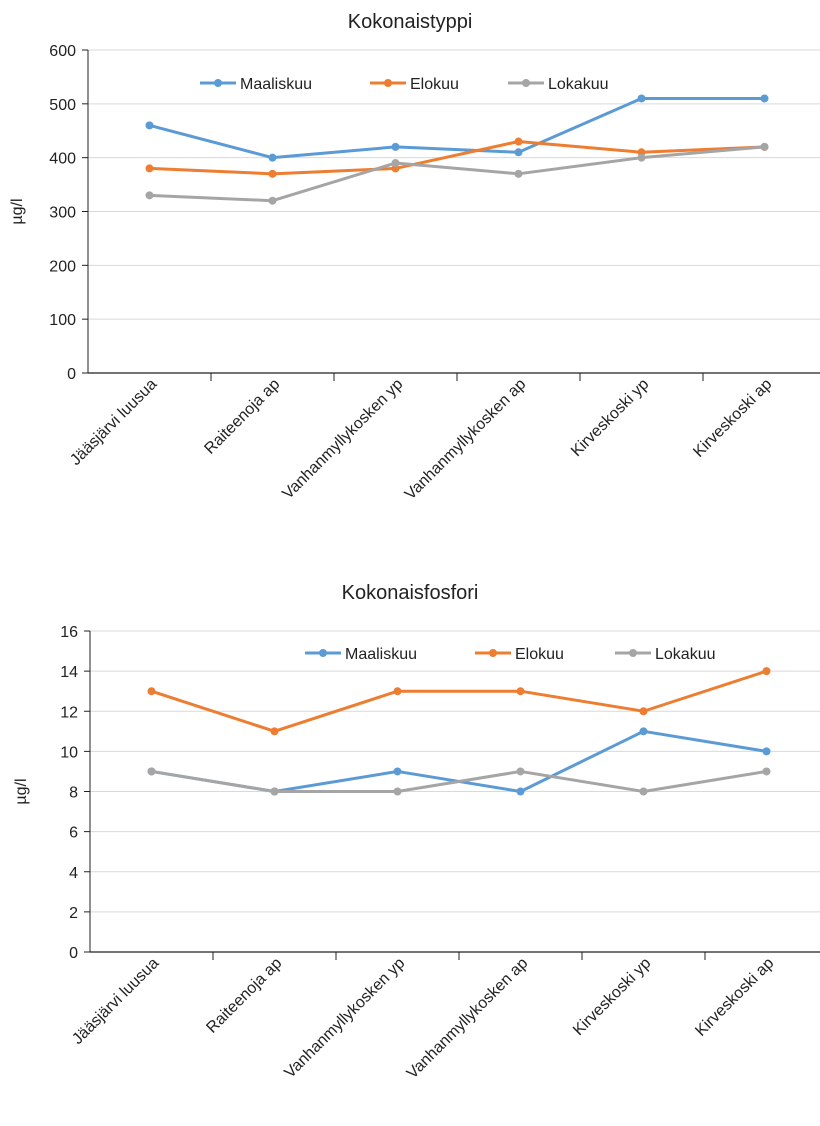  I want to click on y-tick-label: 8, so click(73, 793).